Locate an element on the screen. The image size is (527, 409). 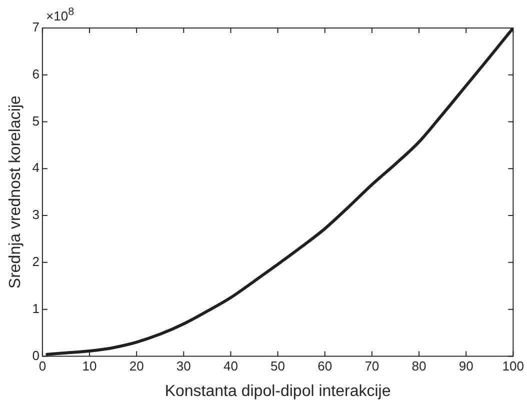
y-axis-title: Srednja vrednost korelacije is located at coordinates (15, 192).